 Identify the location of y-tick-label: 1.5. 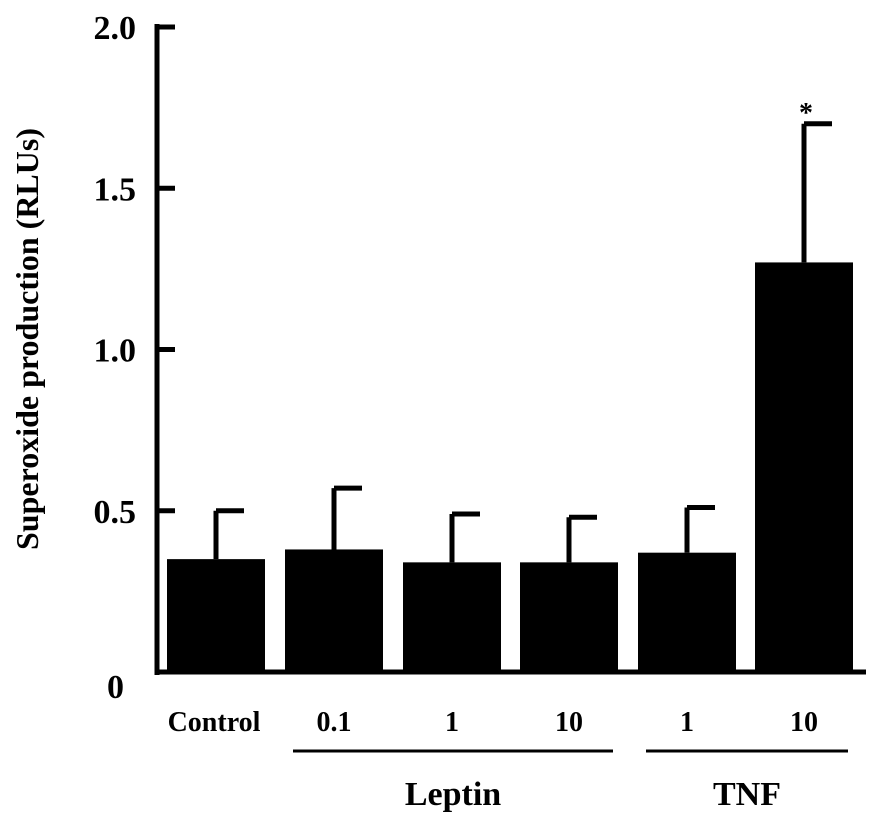
(115, 189).